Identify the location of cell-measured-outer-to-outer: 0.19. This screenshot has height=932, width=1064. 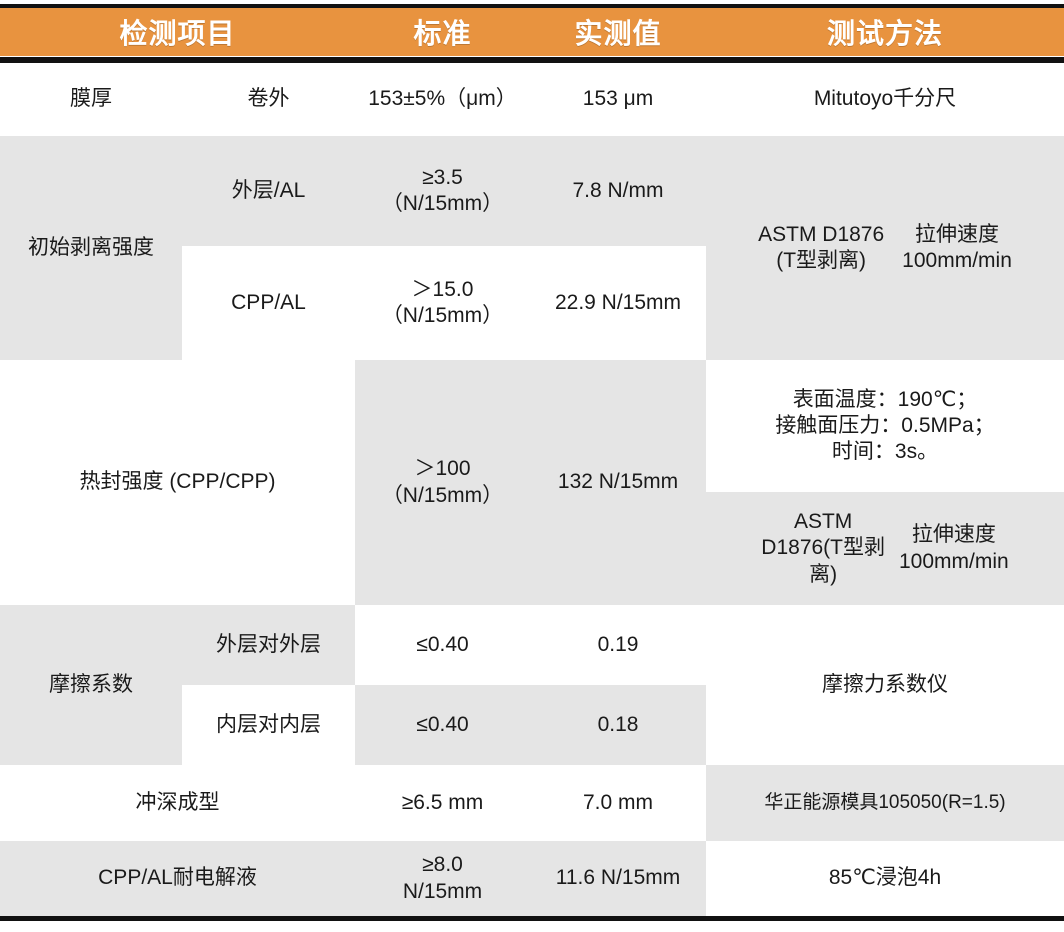
(618, 645).